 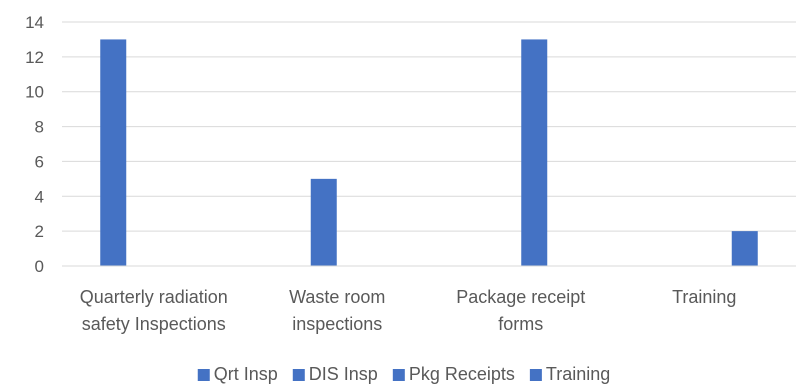 I want to click on y-tick-label: 12, so click(x=34, y=57).